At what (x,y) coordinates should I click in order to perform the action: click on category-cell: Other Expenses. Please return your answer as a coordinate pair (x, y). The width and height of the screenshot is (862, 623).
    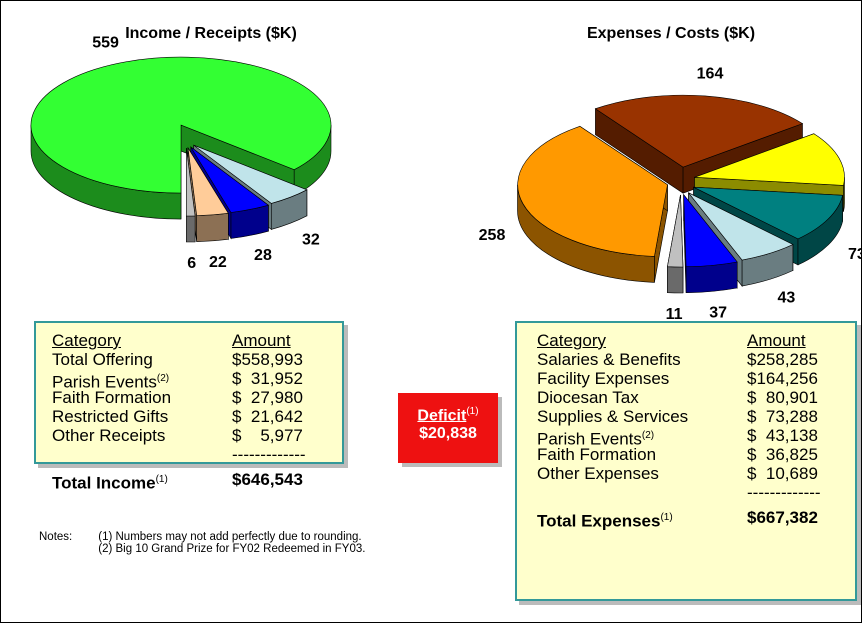
    Looking at the image, I should click on (642, 473).